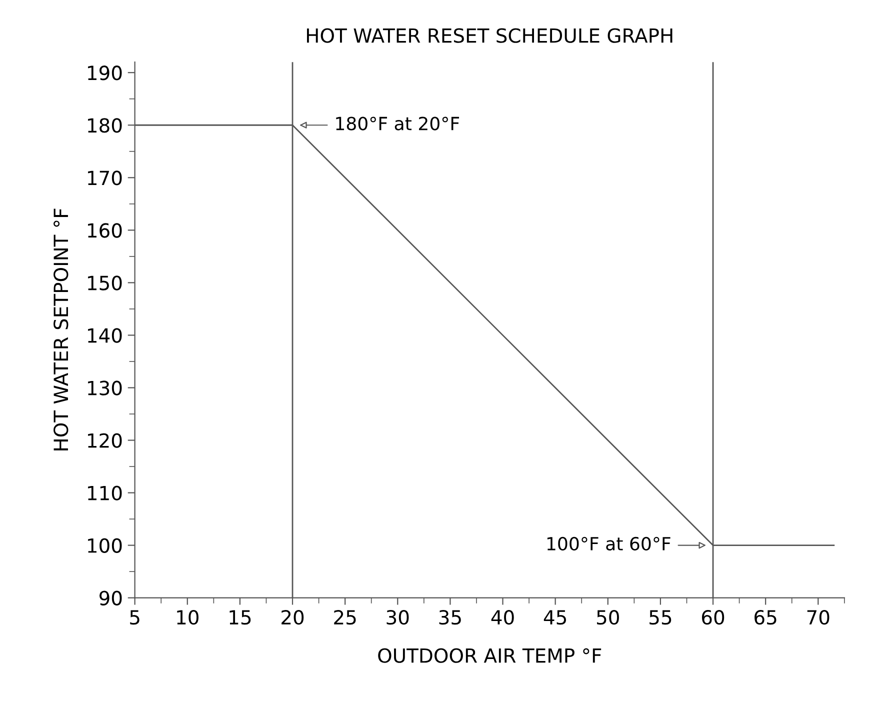 The width and height of the screenshot is (887, 722). I want to click on y-tick-label: 160, so click(105, 230).